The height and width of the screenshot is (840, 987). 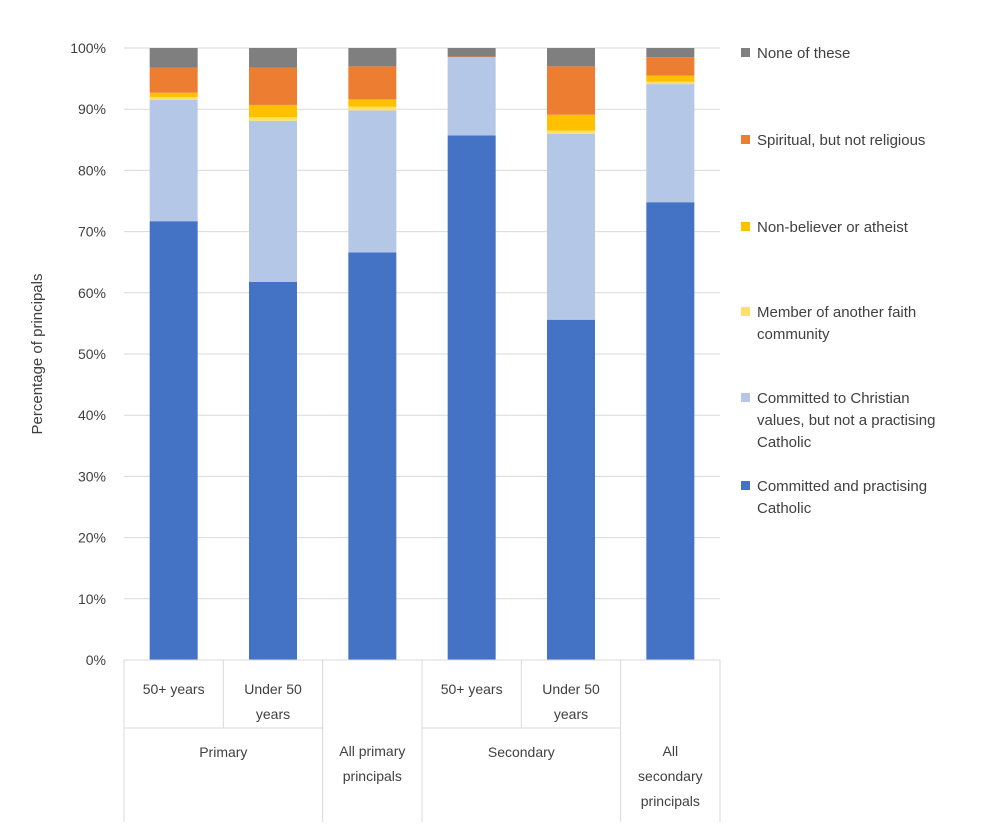 What do you see at coordinates (92, 476) in the screenshot?
I see `y-tick-label: 30%` at bounding box center [92, 476].